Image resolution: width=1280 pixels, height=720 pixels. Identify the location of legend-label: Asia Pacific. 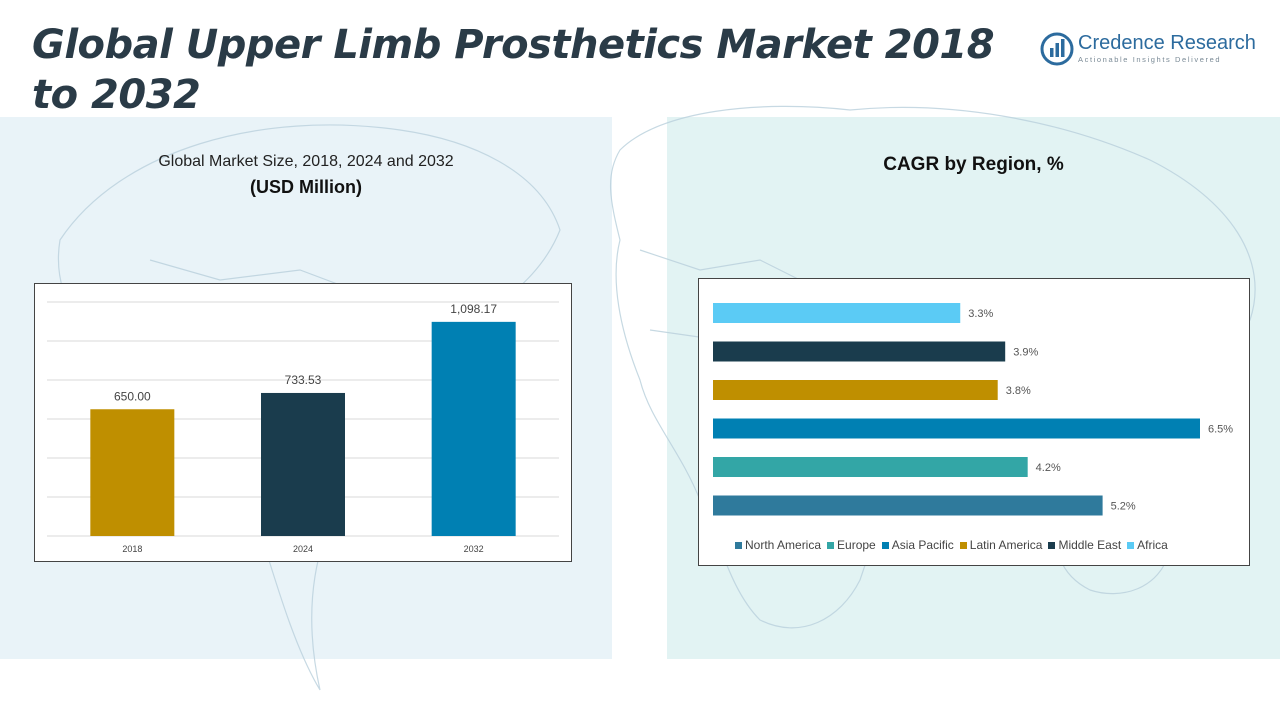
(922, 545).